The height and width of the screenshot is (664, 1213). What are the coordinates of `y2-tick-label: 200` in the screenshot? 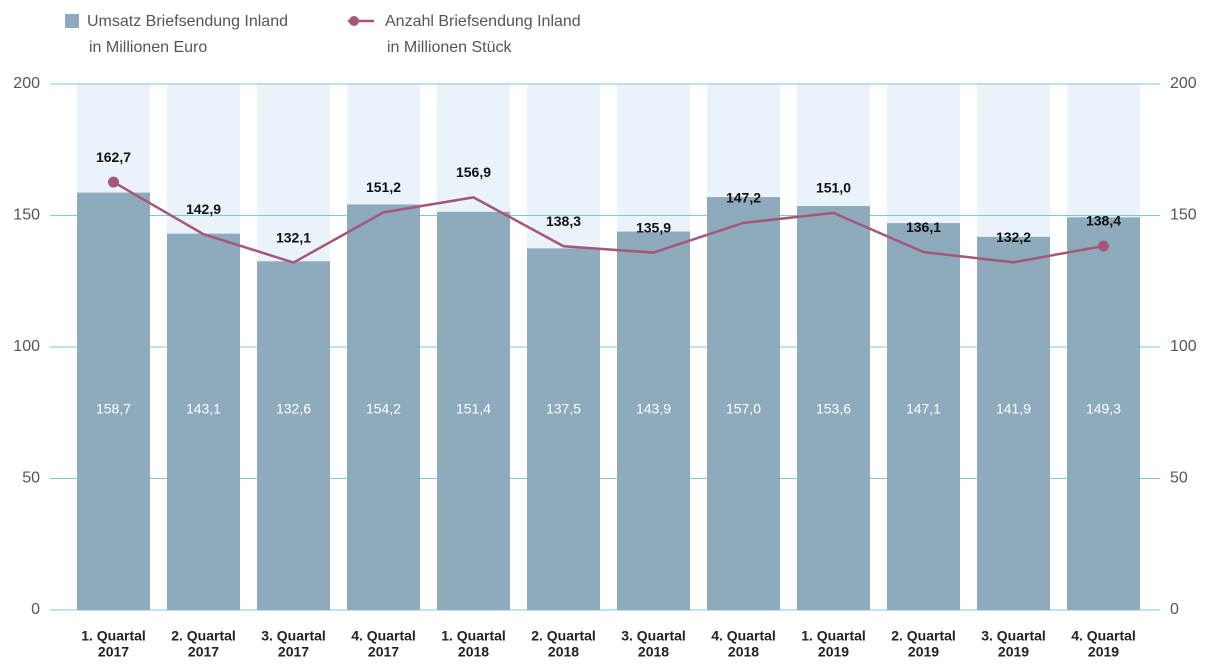 It's located at (1183, 83).